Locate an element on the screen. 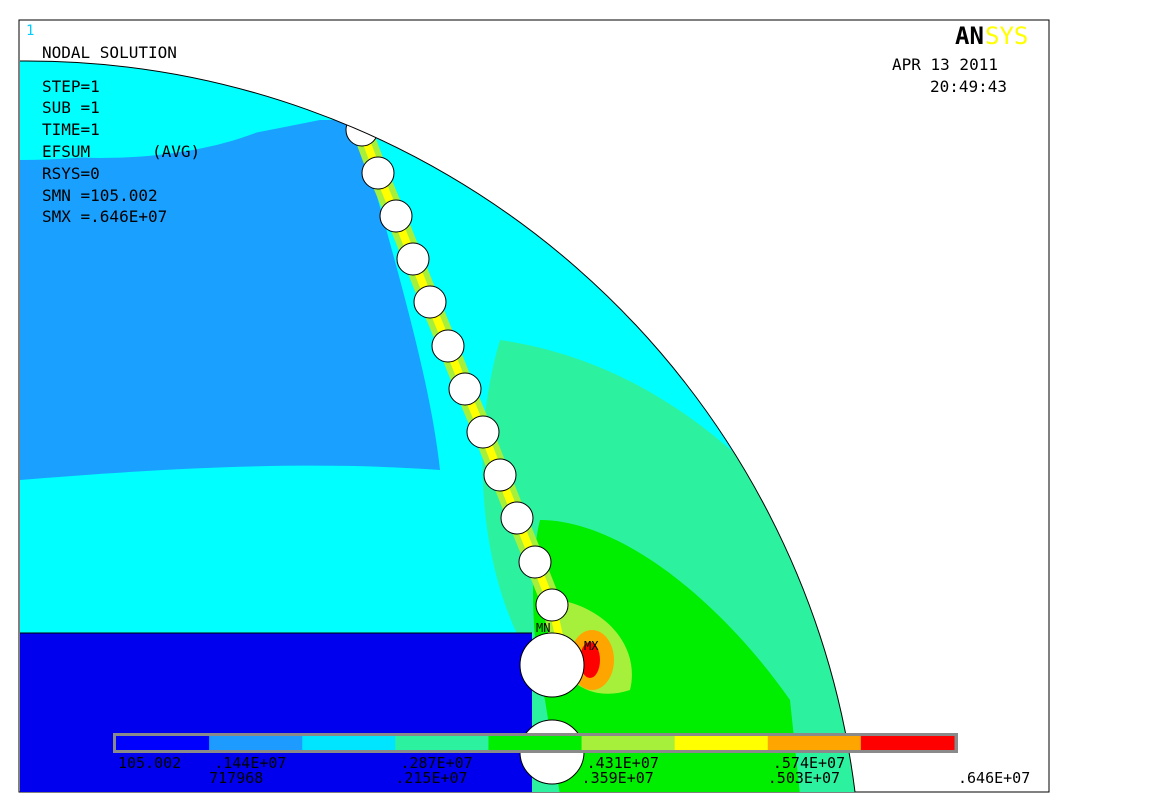  info-sub: SUB =1 is located at coordinates (71, 107).